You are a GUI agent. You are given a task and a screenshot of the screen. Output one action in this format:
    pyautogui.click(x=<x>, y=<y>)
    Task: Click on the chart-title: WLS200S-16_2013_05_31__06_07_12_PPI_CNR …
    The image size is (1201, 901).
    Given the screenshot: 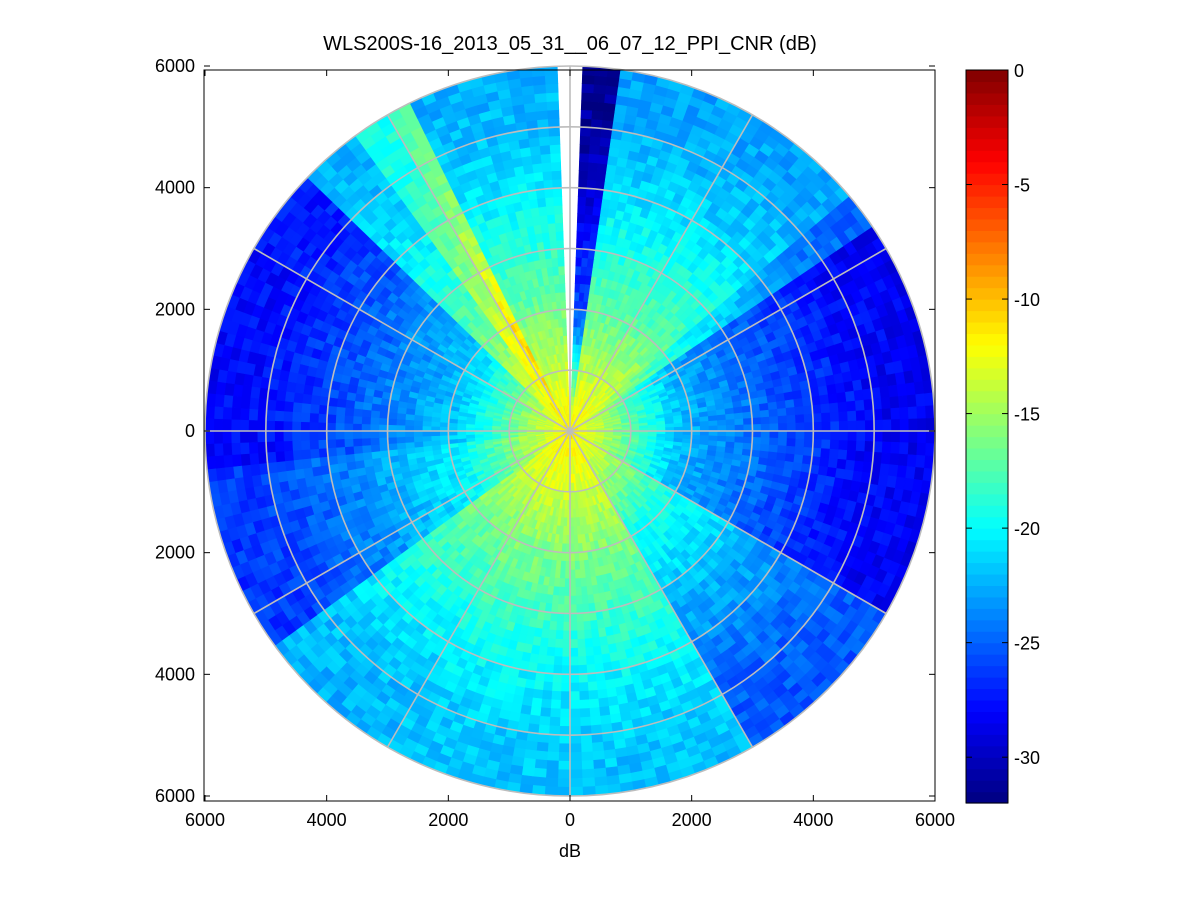 What is the action you would take?
    pyautogui.click(x=570, y=44)
    